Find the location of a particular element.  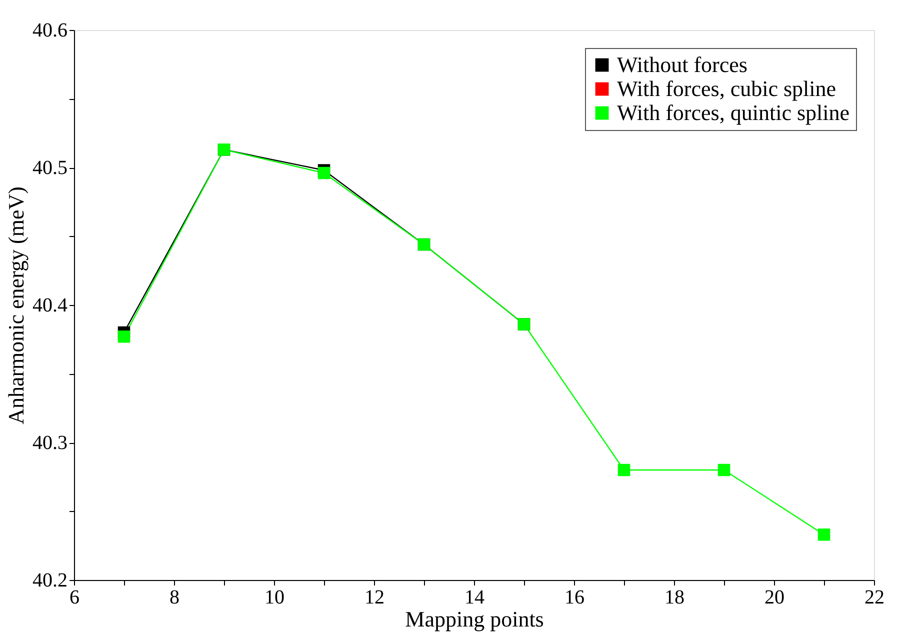

x-tick-label: 6 is located at coordinates (75, 597).